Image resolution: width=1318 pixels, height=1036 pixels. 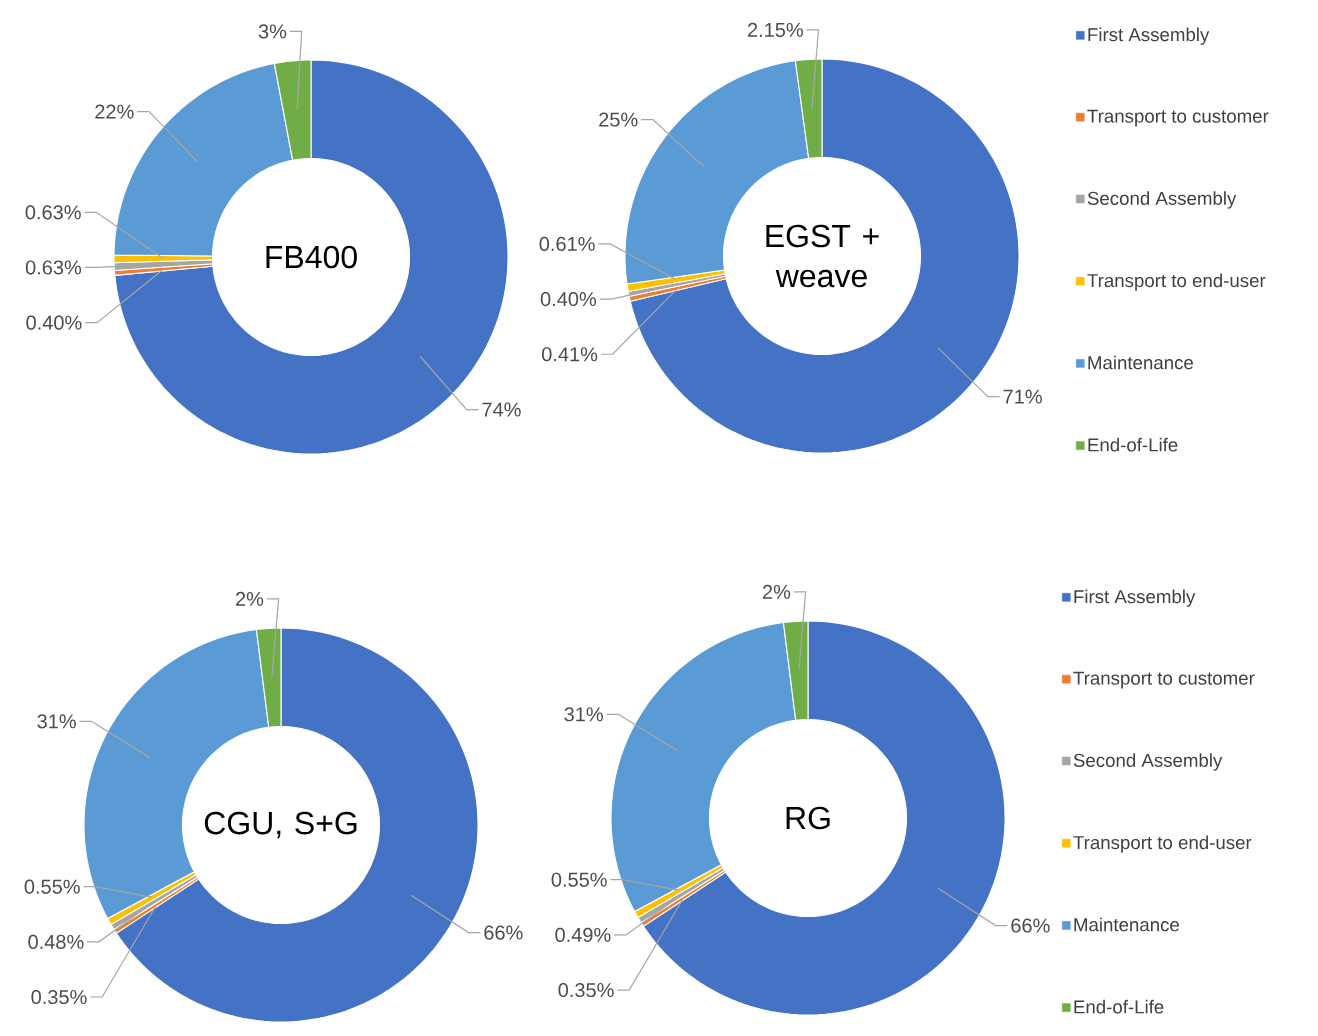 I want to click on data-label: 71%, so click(x=1022, y=396).